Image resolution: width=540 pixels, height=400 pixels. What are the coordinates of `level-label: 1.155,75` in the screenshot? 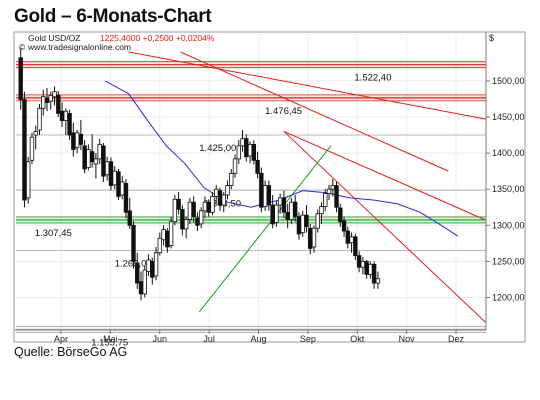 It's located at (109, 342).